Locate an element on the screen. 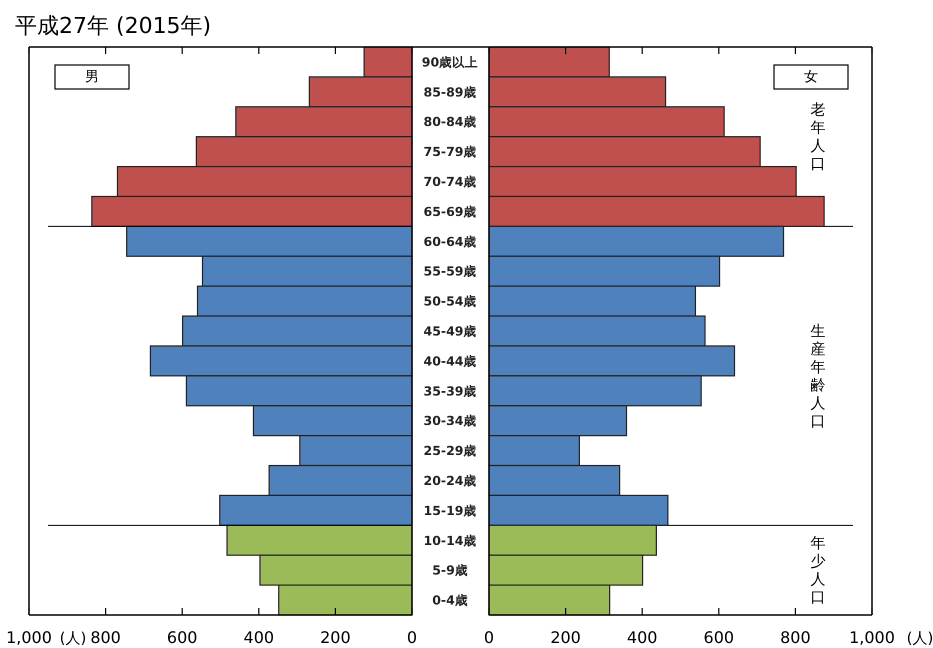 This screenshot has height=648, width=933. y-tick-label: 0-4歳 is located at coordinates (450, 600).